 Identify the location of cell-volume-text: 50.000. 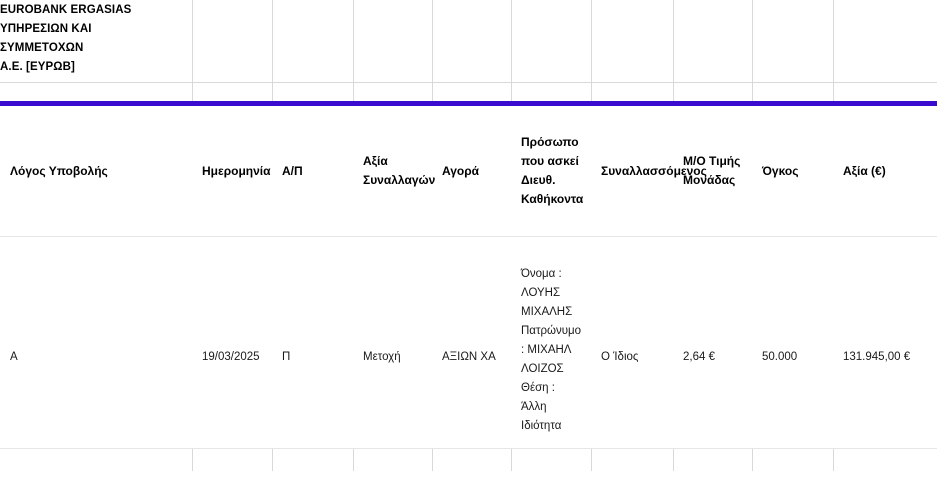
(793, 357).